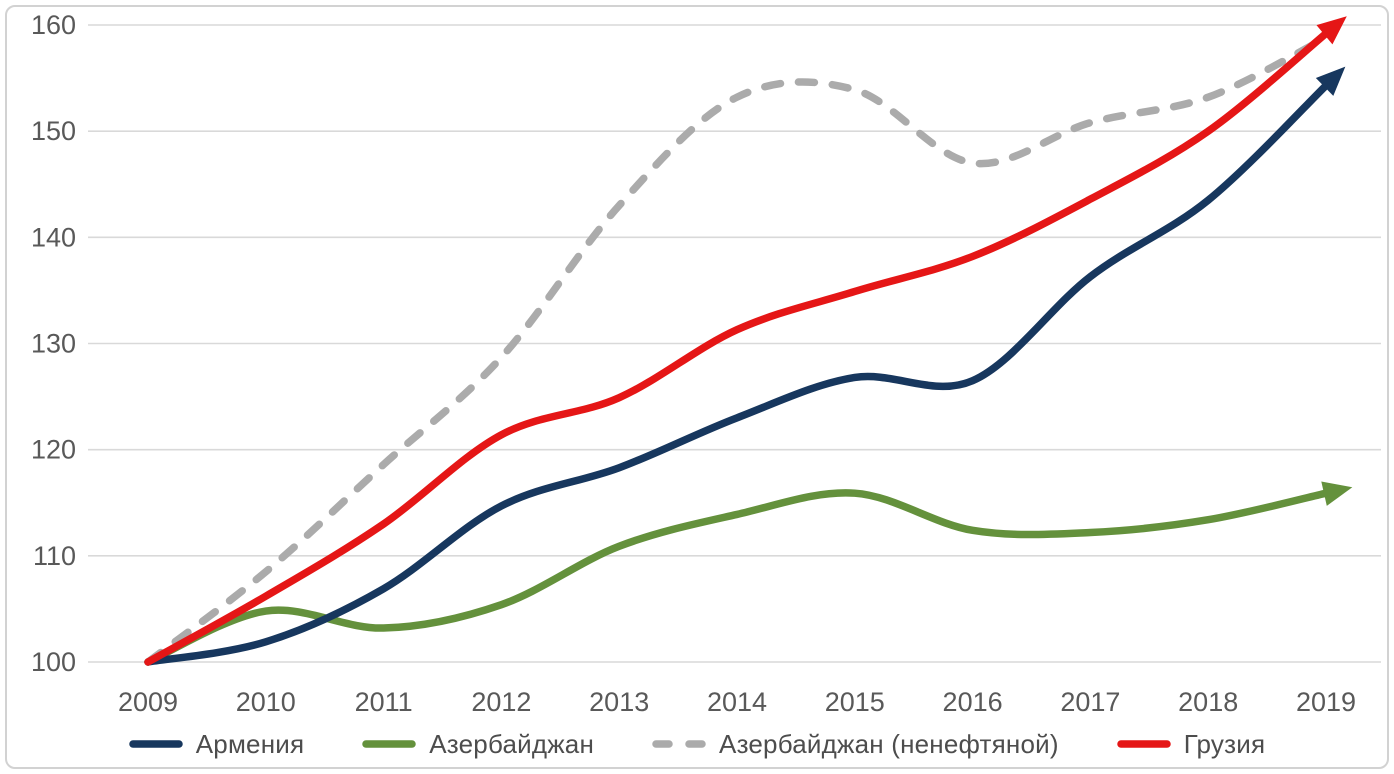  What do you see at coordinates (889, 743) in the screenshot?
I see `legend-label: Азербайджан (ненефтяной)` at bounding box center [889, 743].